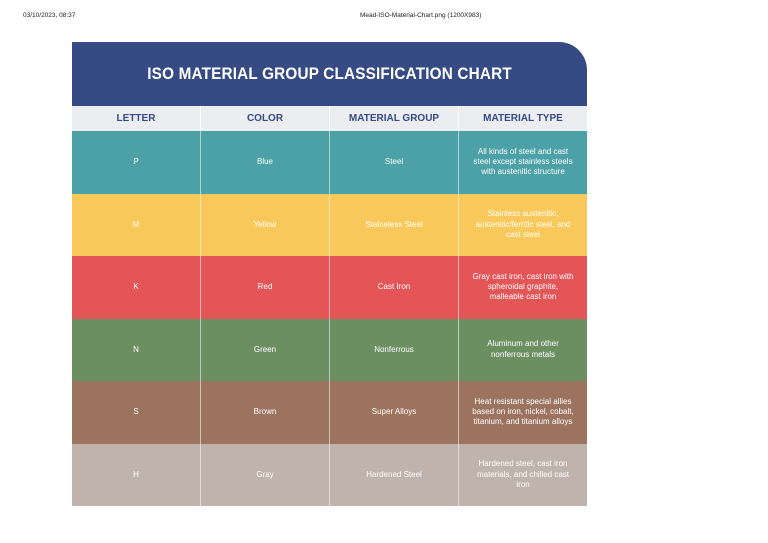 This screenshot has height=543, width=768. Describe the element at coordinates (394, 287) in the screenshot. I see `material-group-cell: Cast Iron` at that location.